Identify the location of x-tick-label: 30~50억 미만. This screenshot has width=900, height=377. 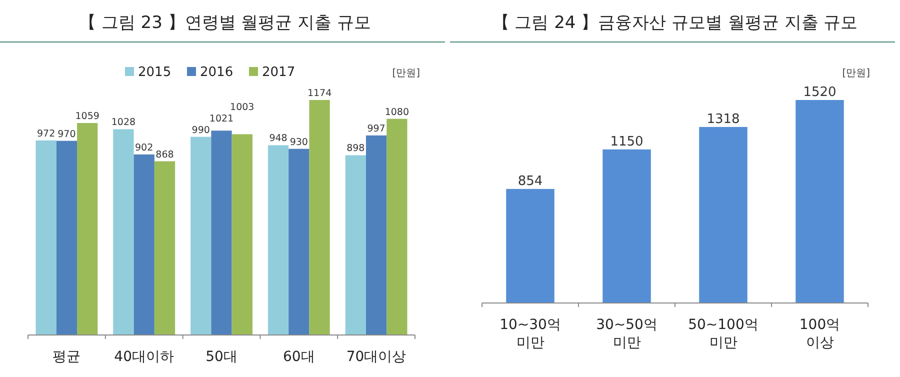
(627, 334).